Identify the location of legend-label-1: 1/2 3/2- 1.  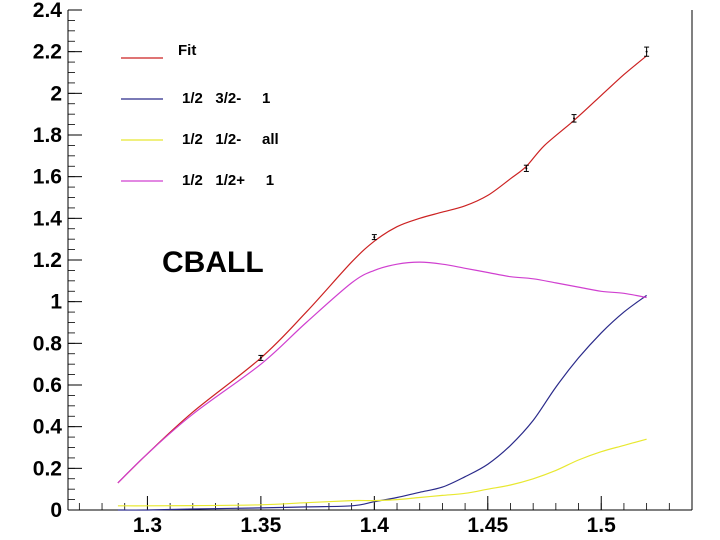
(226, 98).